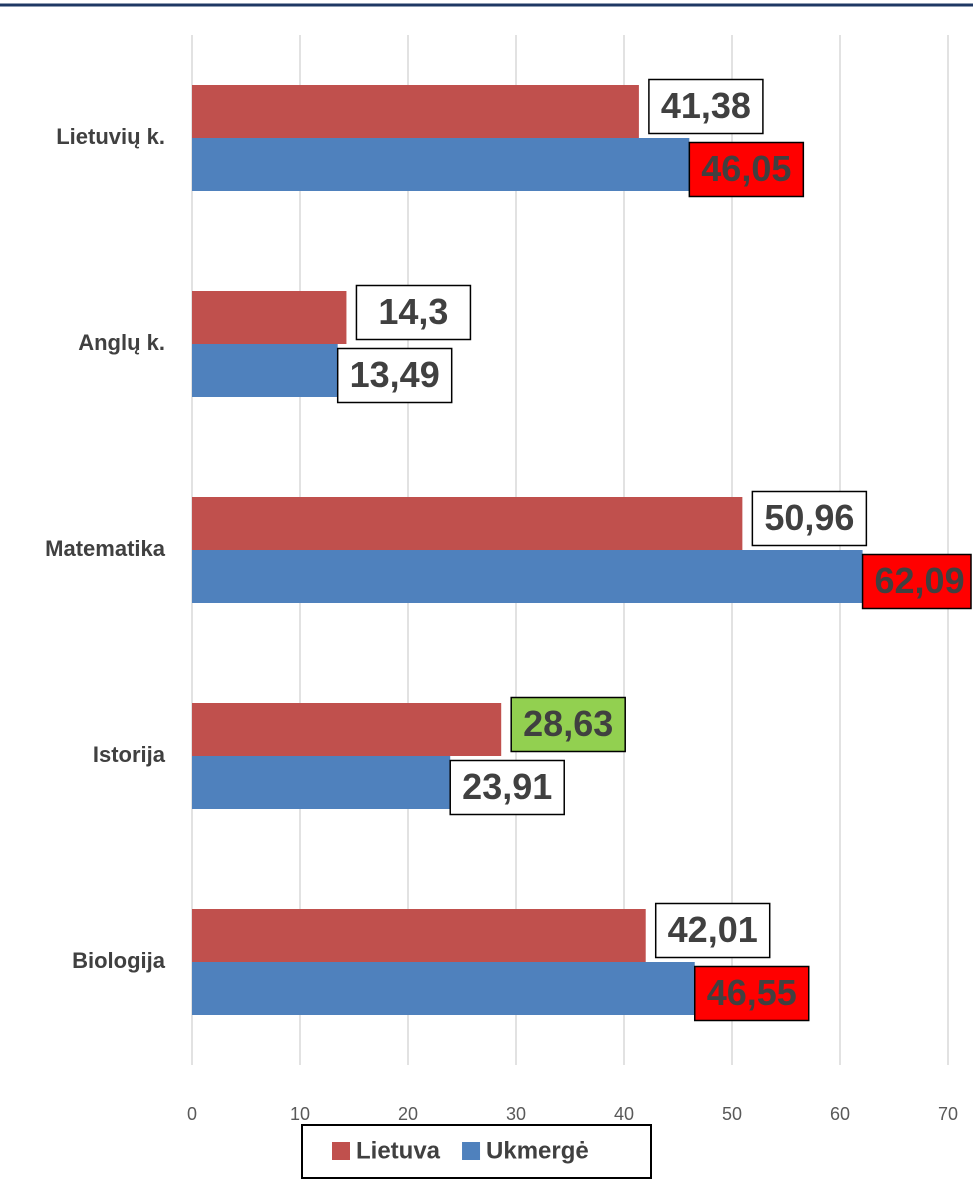  I want to click on y-tick-label: Biologija, so click(119, 960).